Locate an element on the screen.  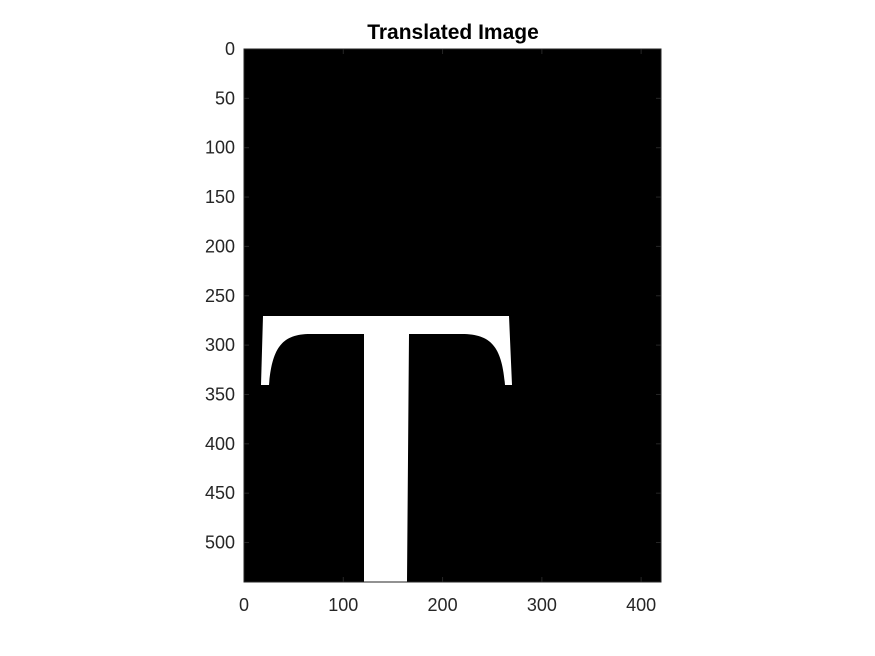
y-tick-label: 150 is located at coordinates (220, 197).